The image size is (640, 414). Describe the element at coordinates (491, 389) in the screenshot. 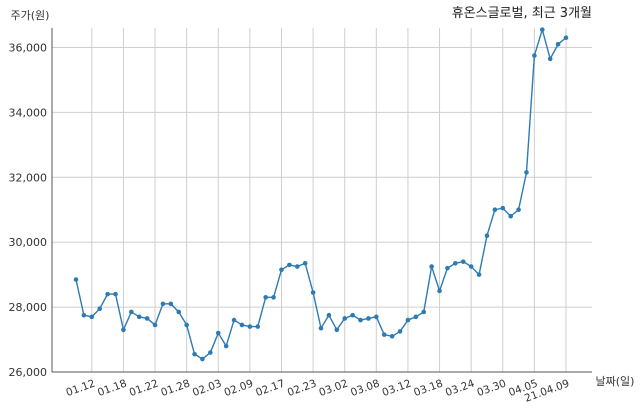

I see `x-tick-label: 03.30` at that location.